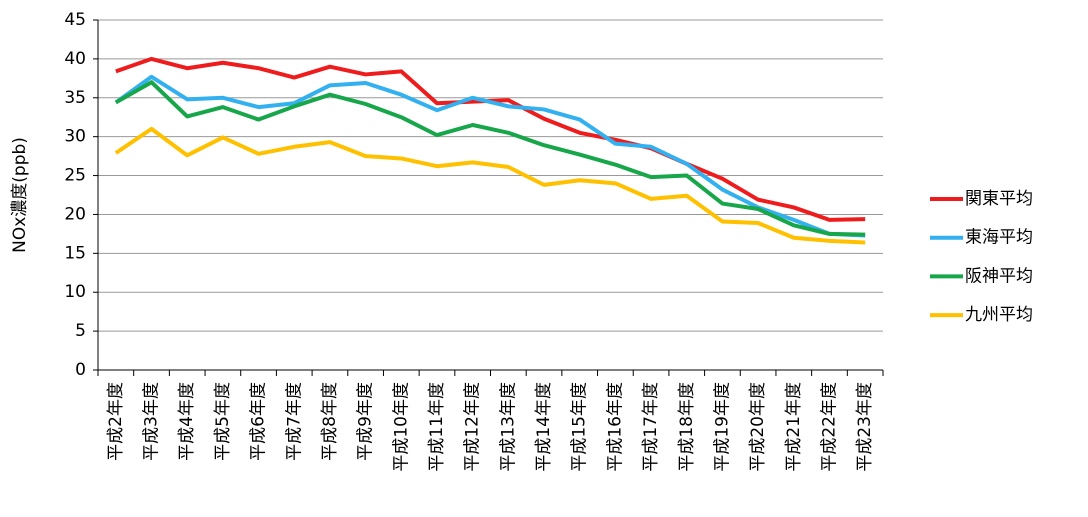 The height and width of the screenshot is (517, 1088). What do you see at coordinates (651, 427) in the screenshot?
I see `x-tick-label: 平成17年度` at bounding box center [651, 427].